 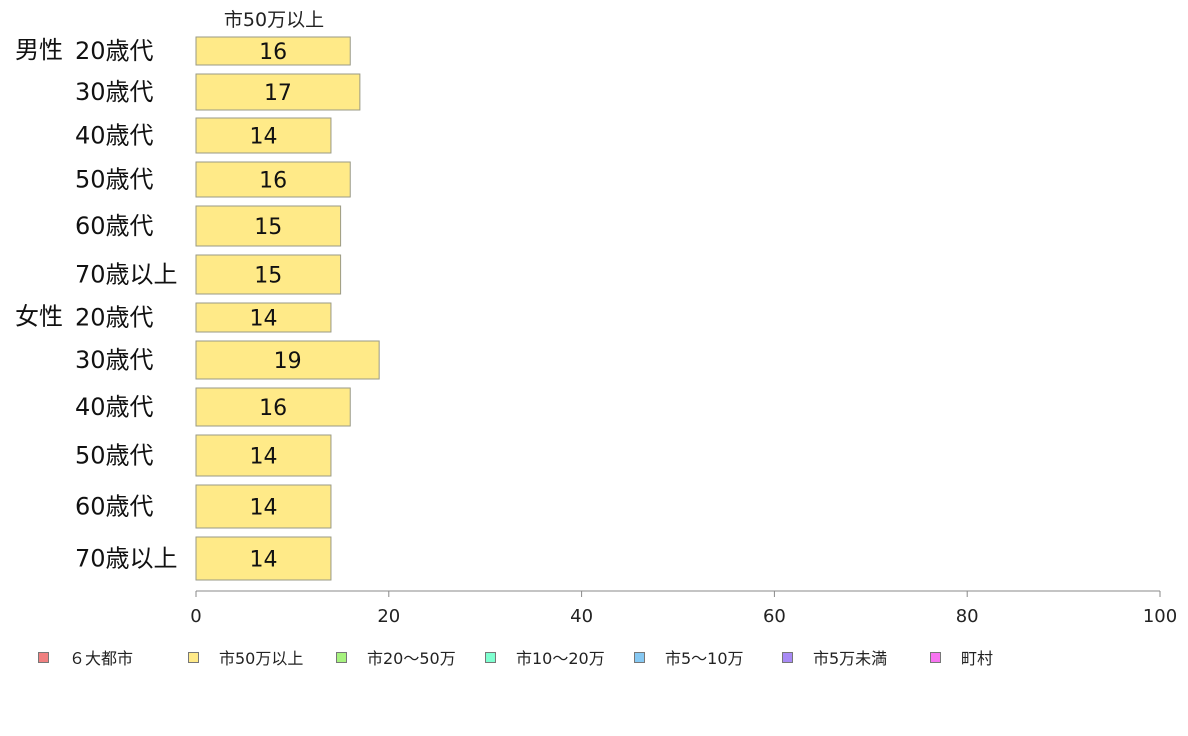 I want to click on legend-item: ６大都市, so click(x=85, y=657).